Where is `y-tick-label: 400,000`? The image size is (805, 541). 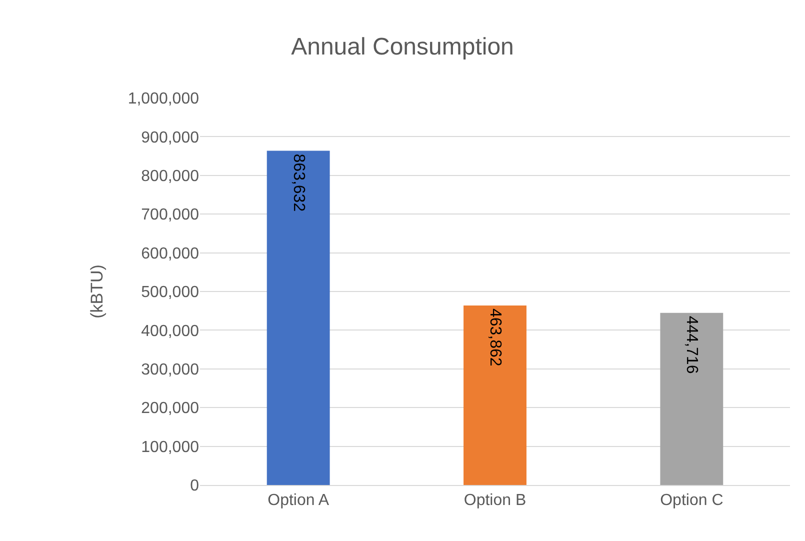 y-tick-label: 400,000 is located at coordinates (170, 331).